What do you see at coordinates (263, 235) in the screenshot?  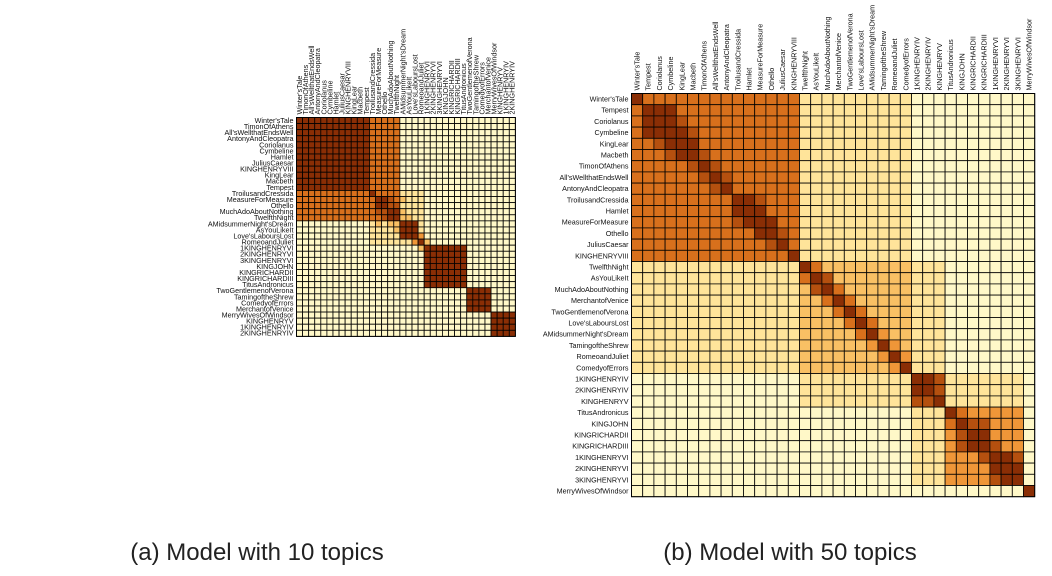 I see `row-label: Love'sLaboursLost` at bounding box center [263, 235].